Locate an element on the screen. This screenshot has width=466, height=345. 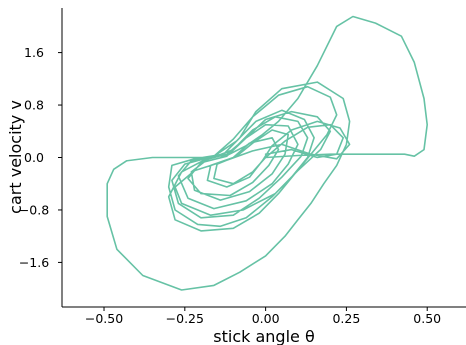
x-tick-label: 0.00 is located at coordinates (266, 318).